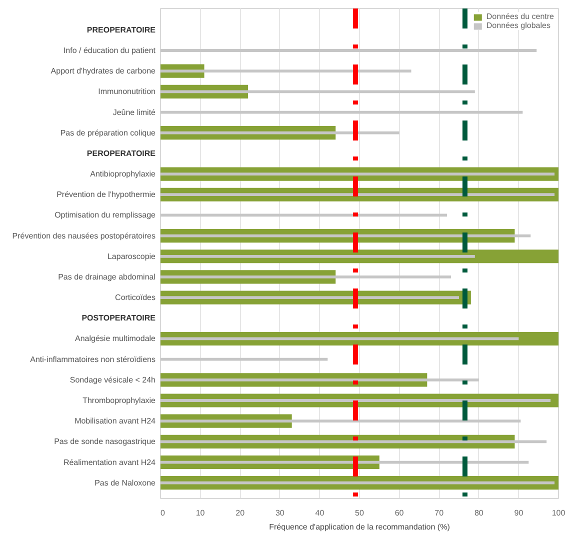 The height and width of the screenshot is (538, 568). What do you see at coordinates (113, 379) in the screenshot?
I see `y-tick-label: Sondage vésicale < 24h` at bounding box center [113, 379].